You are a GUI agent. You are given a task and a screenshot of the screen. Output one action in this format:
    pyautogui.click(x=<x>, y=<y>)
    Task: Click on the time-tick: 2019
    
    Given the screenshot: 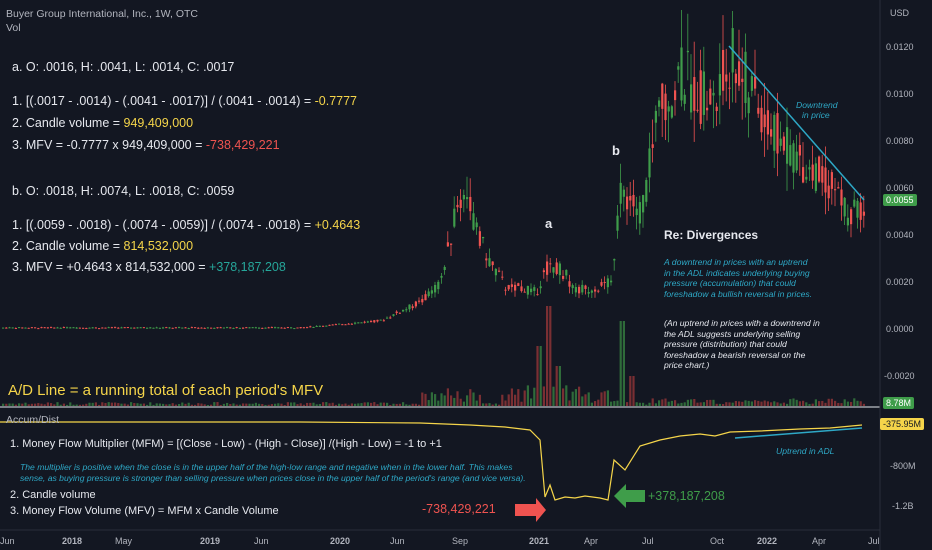 What is the action you would take?
    pyautogui.click(x=210, y=541)
    